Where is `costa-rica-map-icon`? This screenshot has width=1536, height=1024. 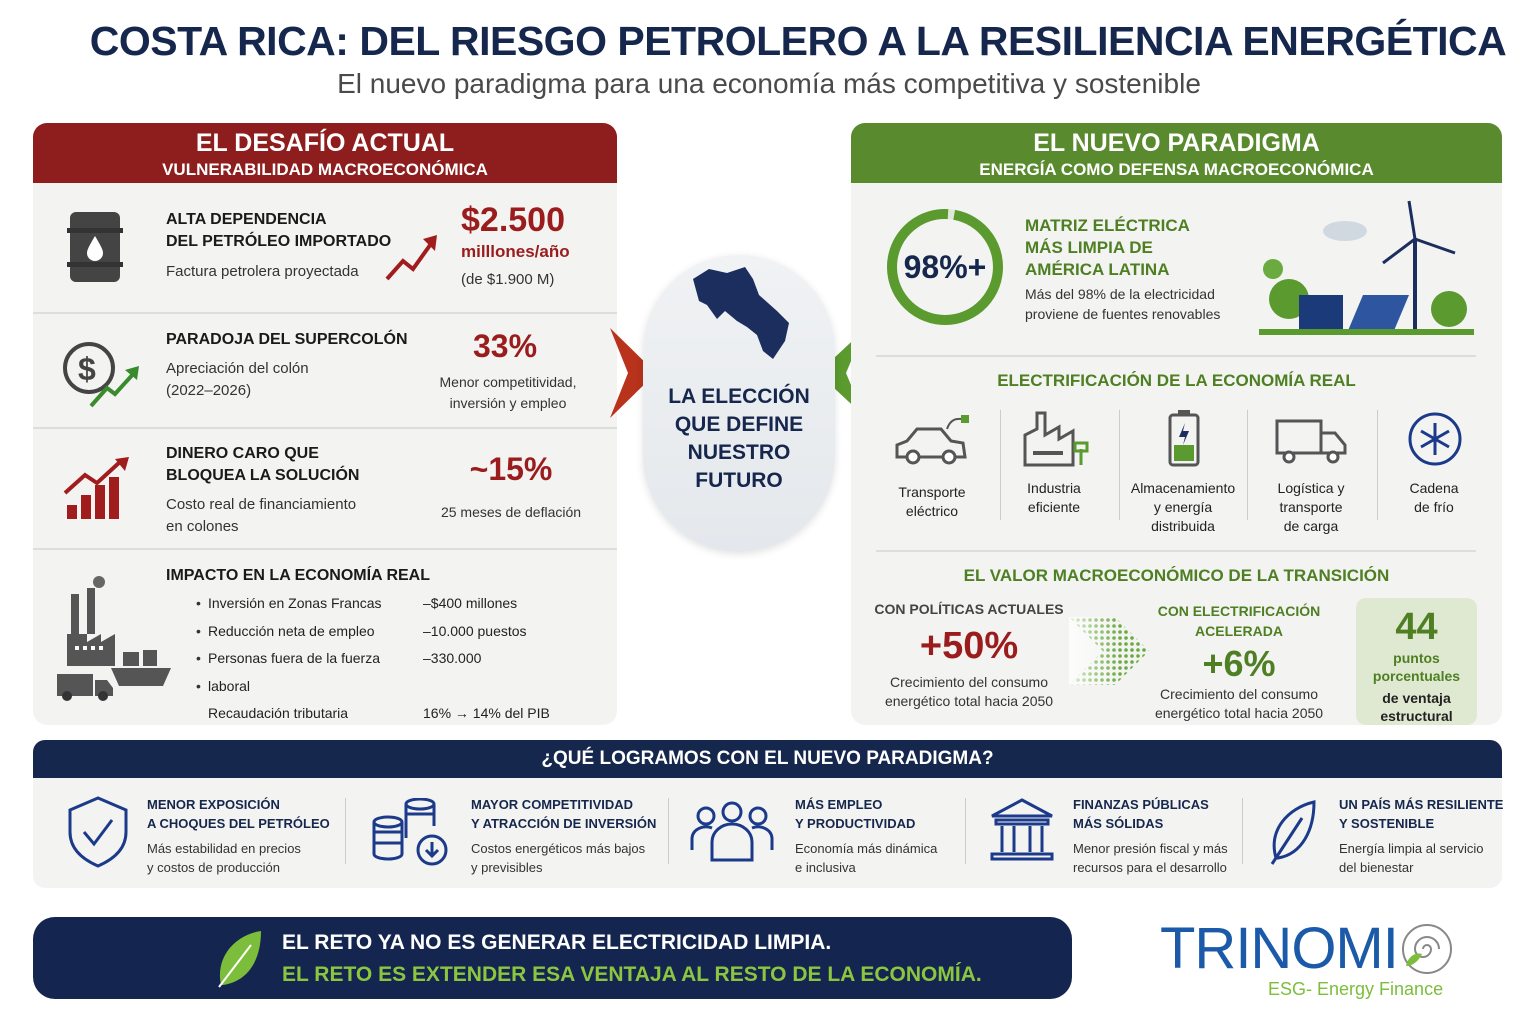 costa-rica-map-icon is located at coordinates (741, 313).